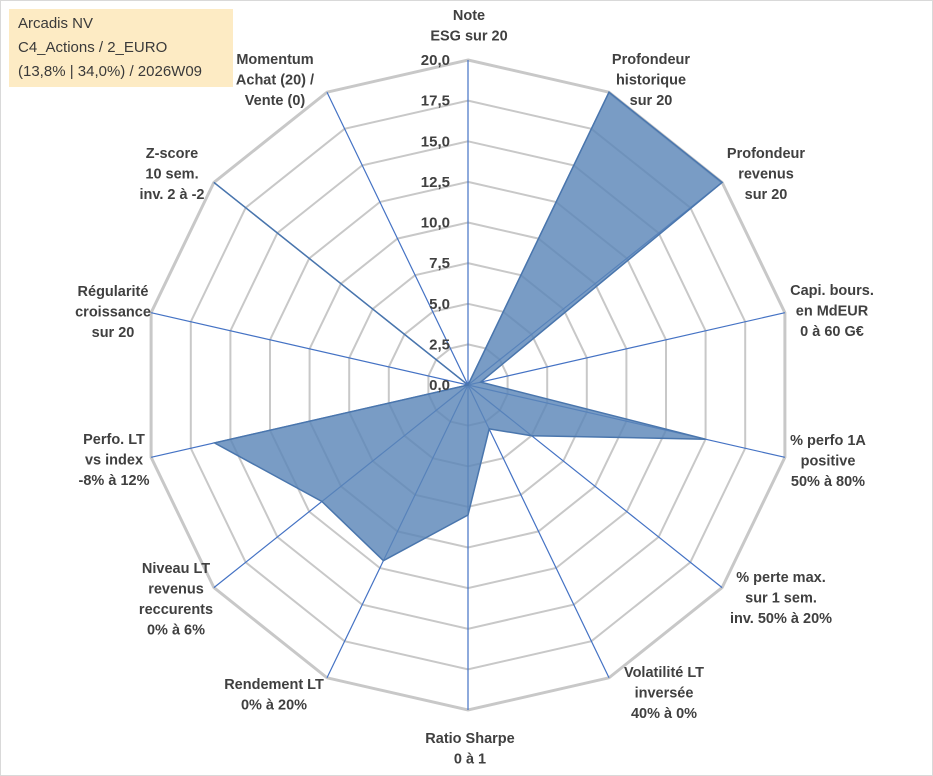 Image resolution: width=933 pixels, height=776 pixels. Describe the element at coordinates (176, 600) in the screenshot. I see `axis-label-9: Niveau LT revenus reccurents 0% à 6%` at that location.